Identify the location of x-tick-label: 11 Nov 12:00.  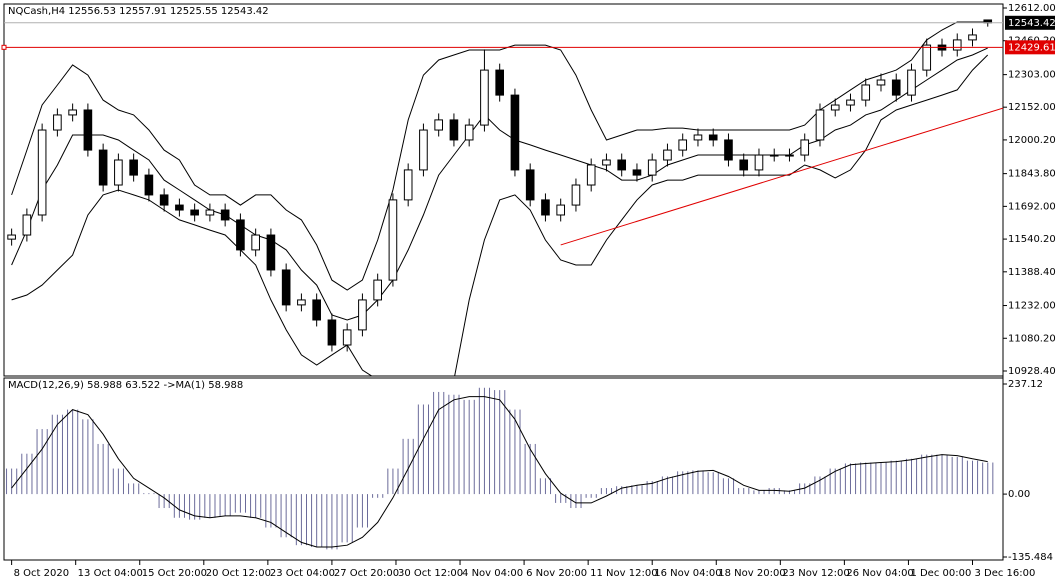
(623, 573).